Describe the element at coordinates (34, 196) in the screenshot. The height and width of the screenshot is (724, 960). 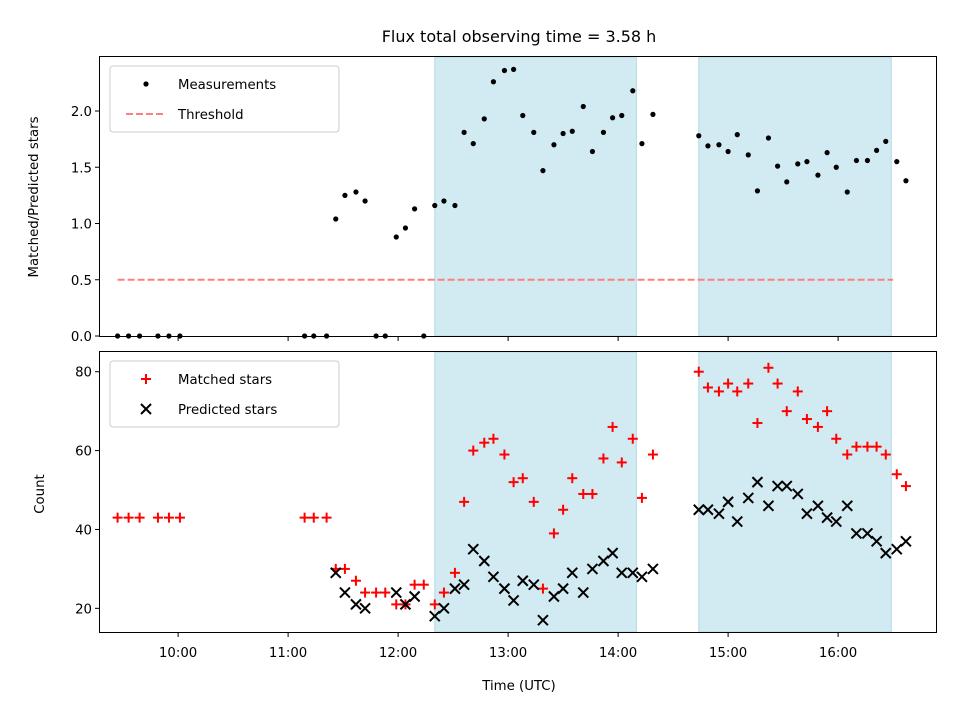
I see `ratio-y-label: Matched/Predicted stars` at that location.